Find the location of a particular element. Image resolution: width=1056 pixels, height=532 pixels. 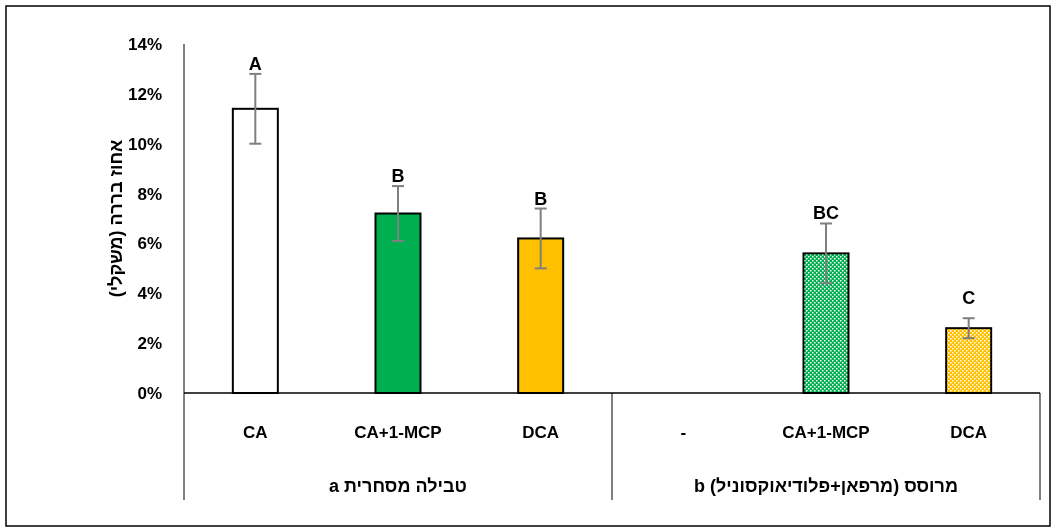

data-label: A is located at coordinates (255, 63).